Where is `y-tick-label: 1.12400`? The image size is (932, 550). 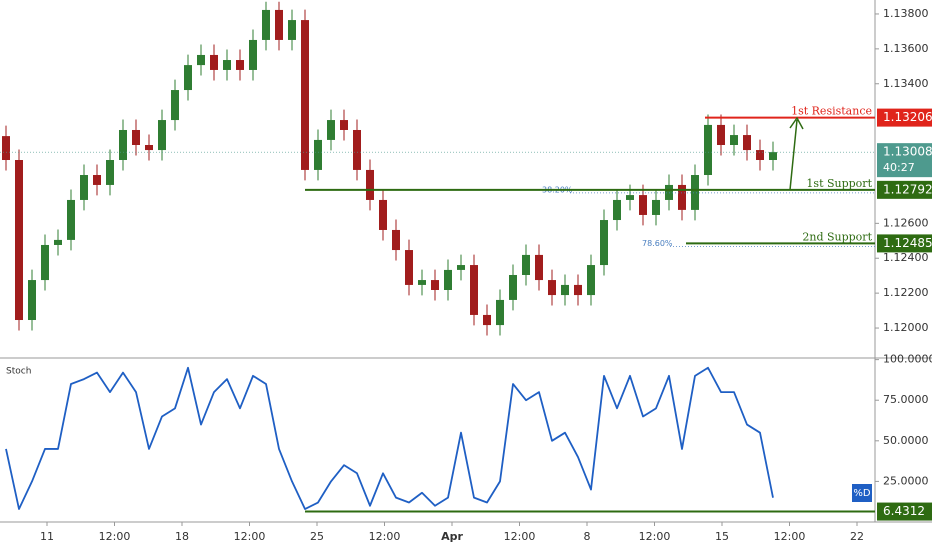 y-tick-label: 1.12400 is located at coordinates (906, 257).